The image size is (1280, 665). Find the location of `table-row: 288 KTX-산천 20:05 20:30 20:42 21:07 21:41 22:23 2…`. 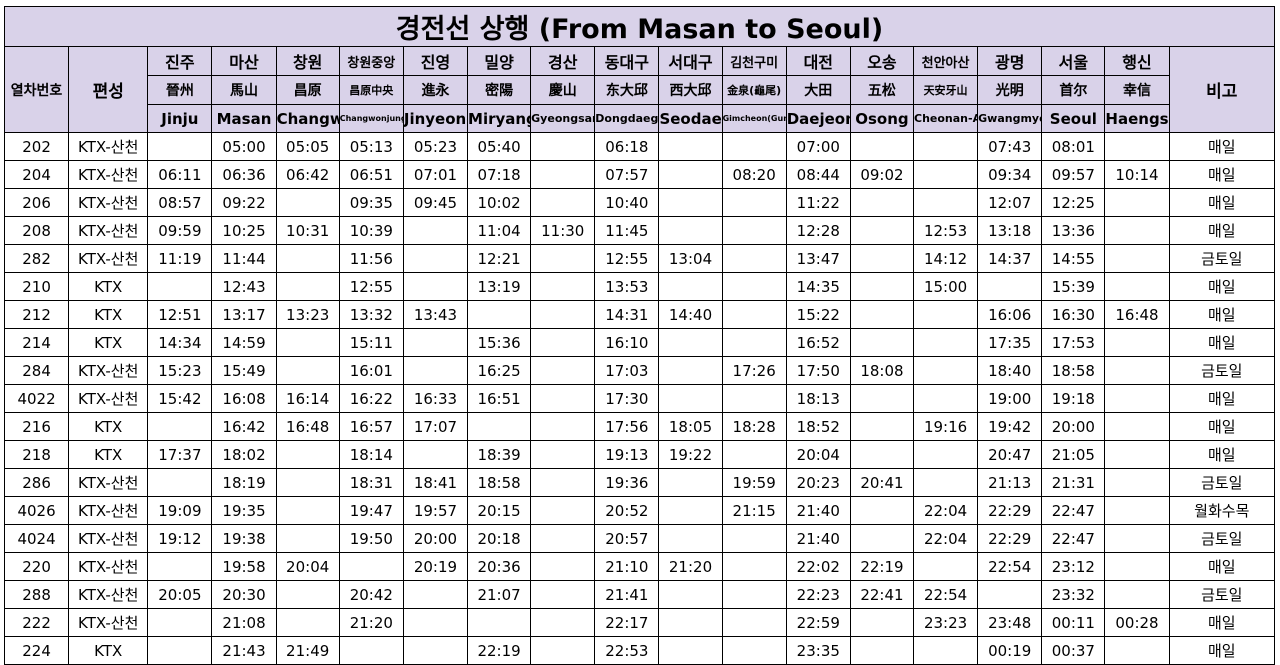

table-row: 288 KTX-산천 20:05 20:30 20:42 21:07 21:41 22:23 2… is located at coordinates (639, 594).